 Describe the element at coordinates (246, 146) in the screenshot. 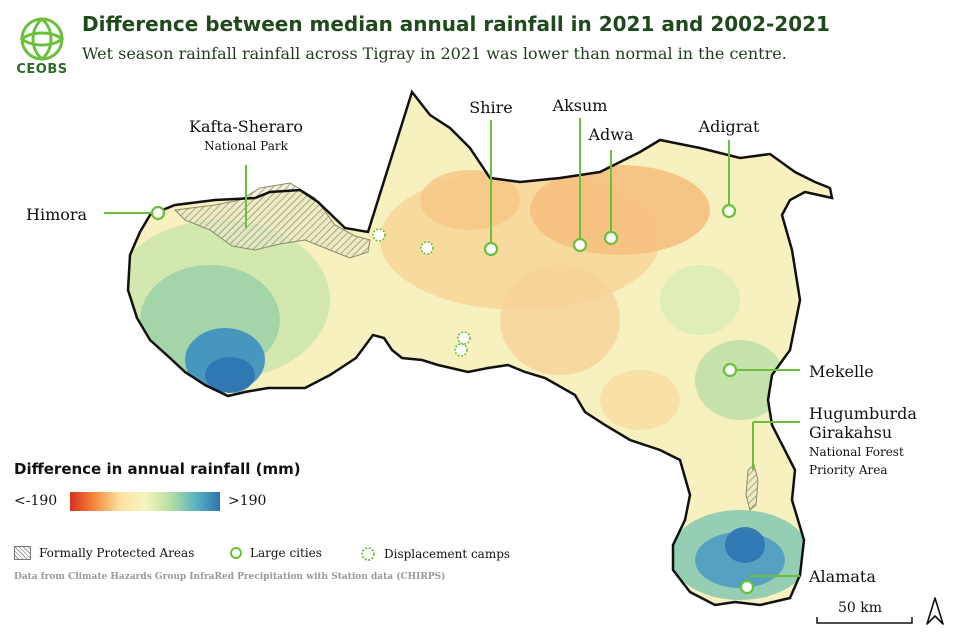

I see `label-kafta-line2: National Park` at that location.